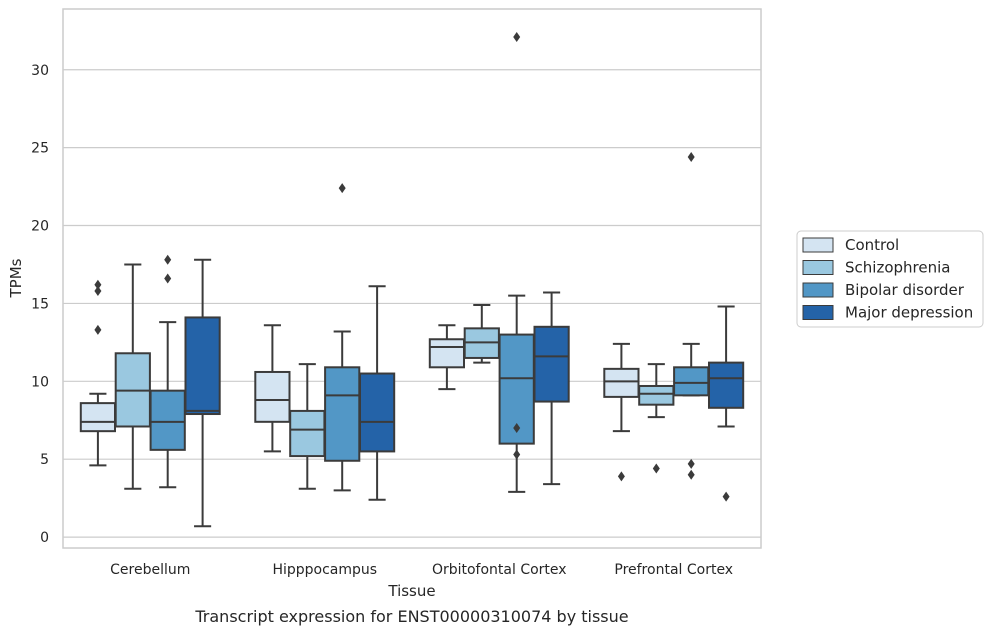  Describe the element at coordinates (499, 570) in the screenshot. I see `x-tick-label: Orbitofontal Cortex` at that location.